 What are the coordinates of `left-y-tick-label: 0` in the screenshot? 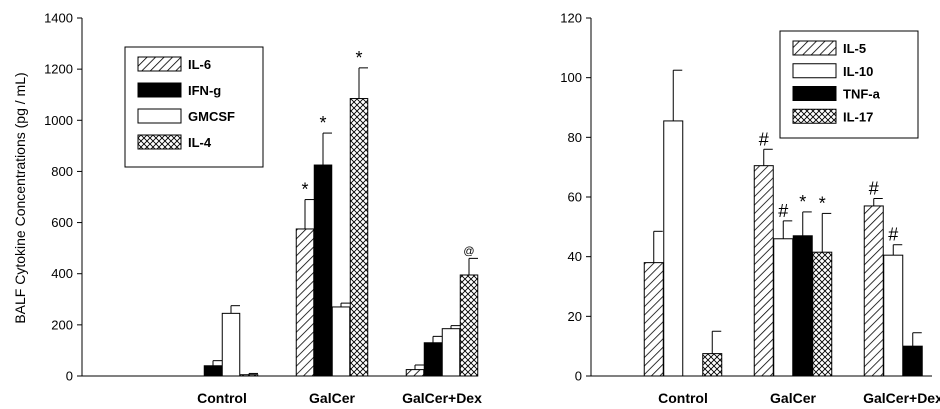 It's located at (69, 376).